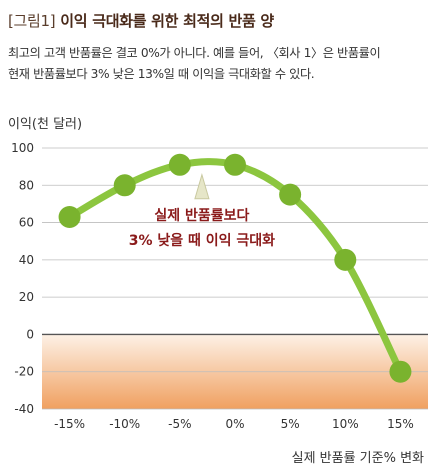  What do you see at coordinates (45, 124) in the screenshot?
I see `y-axis-title: 이익(천 달러)` at bounding box center [45, 124].